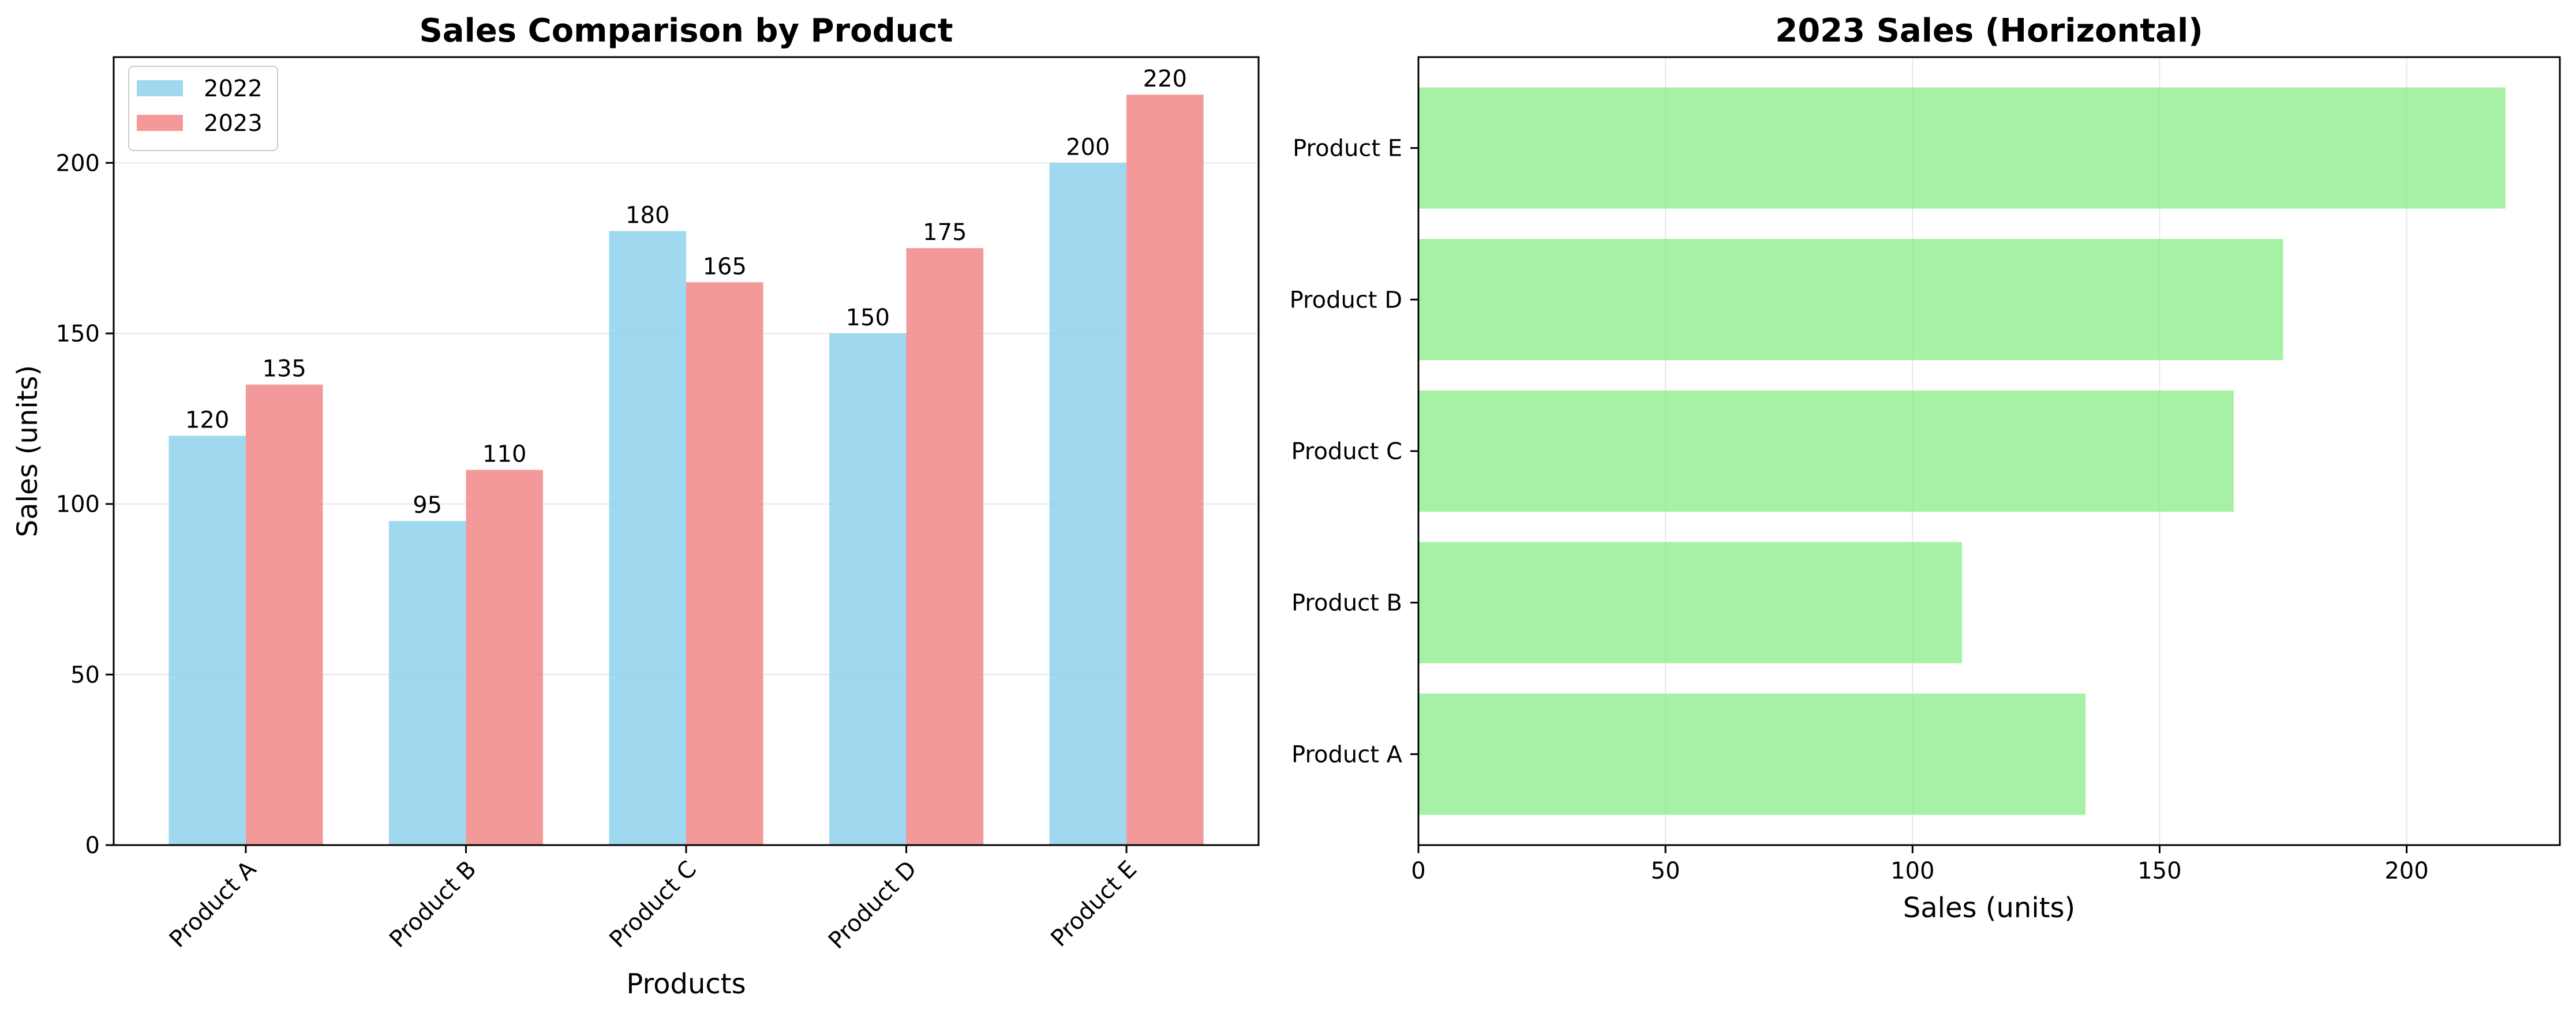 The height and width of the screenshot is (1017, 2576). What do you see at coordinates (160, 123) in the screenshot?
I see `legend-swatch-2023` at bounding box center [160, 123].